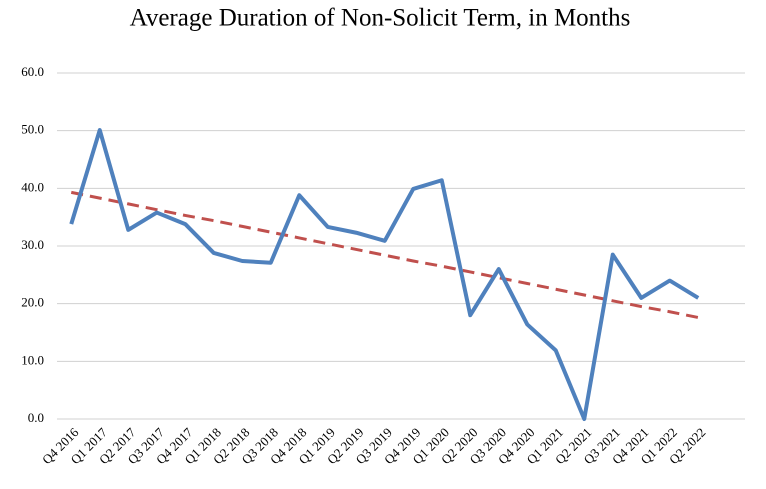 The image size is (766, 489). I want to click on y-tick-label: 30.0, so click(32, 244).